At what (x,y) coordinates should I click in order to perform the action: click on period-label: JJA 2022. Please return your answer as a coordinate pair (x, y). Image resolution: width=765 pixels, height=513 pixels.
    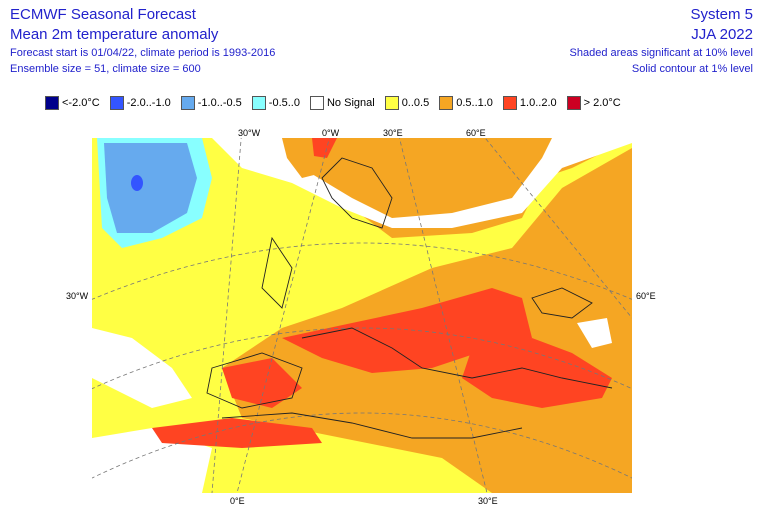
    Looking at the image, I should click on (722, 34).